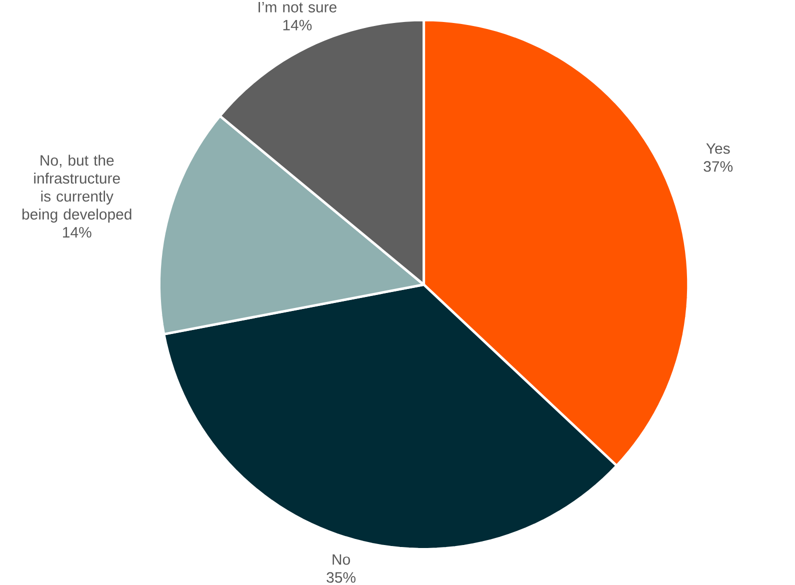 The height and width of the screenshot is (585, 795). I want to click on data-label: 37%, so click(718, 166).